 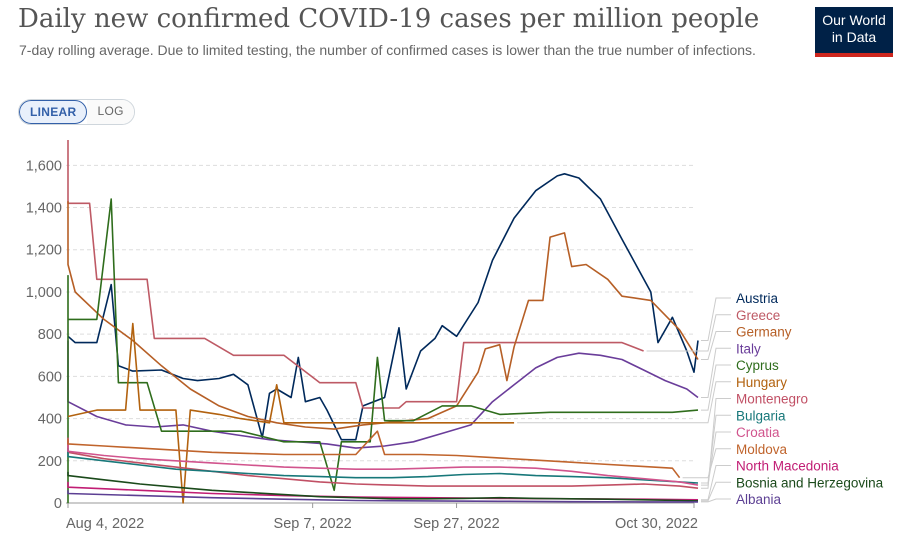 I want to click on legend-label-greece: Greece, so click(x=758, y=315).